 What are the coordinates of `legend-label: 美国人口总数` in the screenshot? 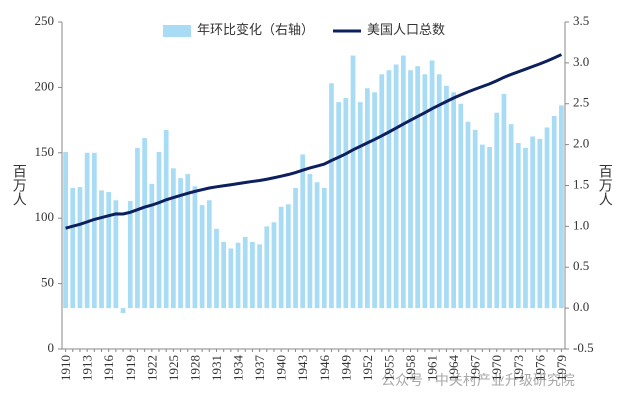 It's located at (406, 29).